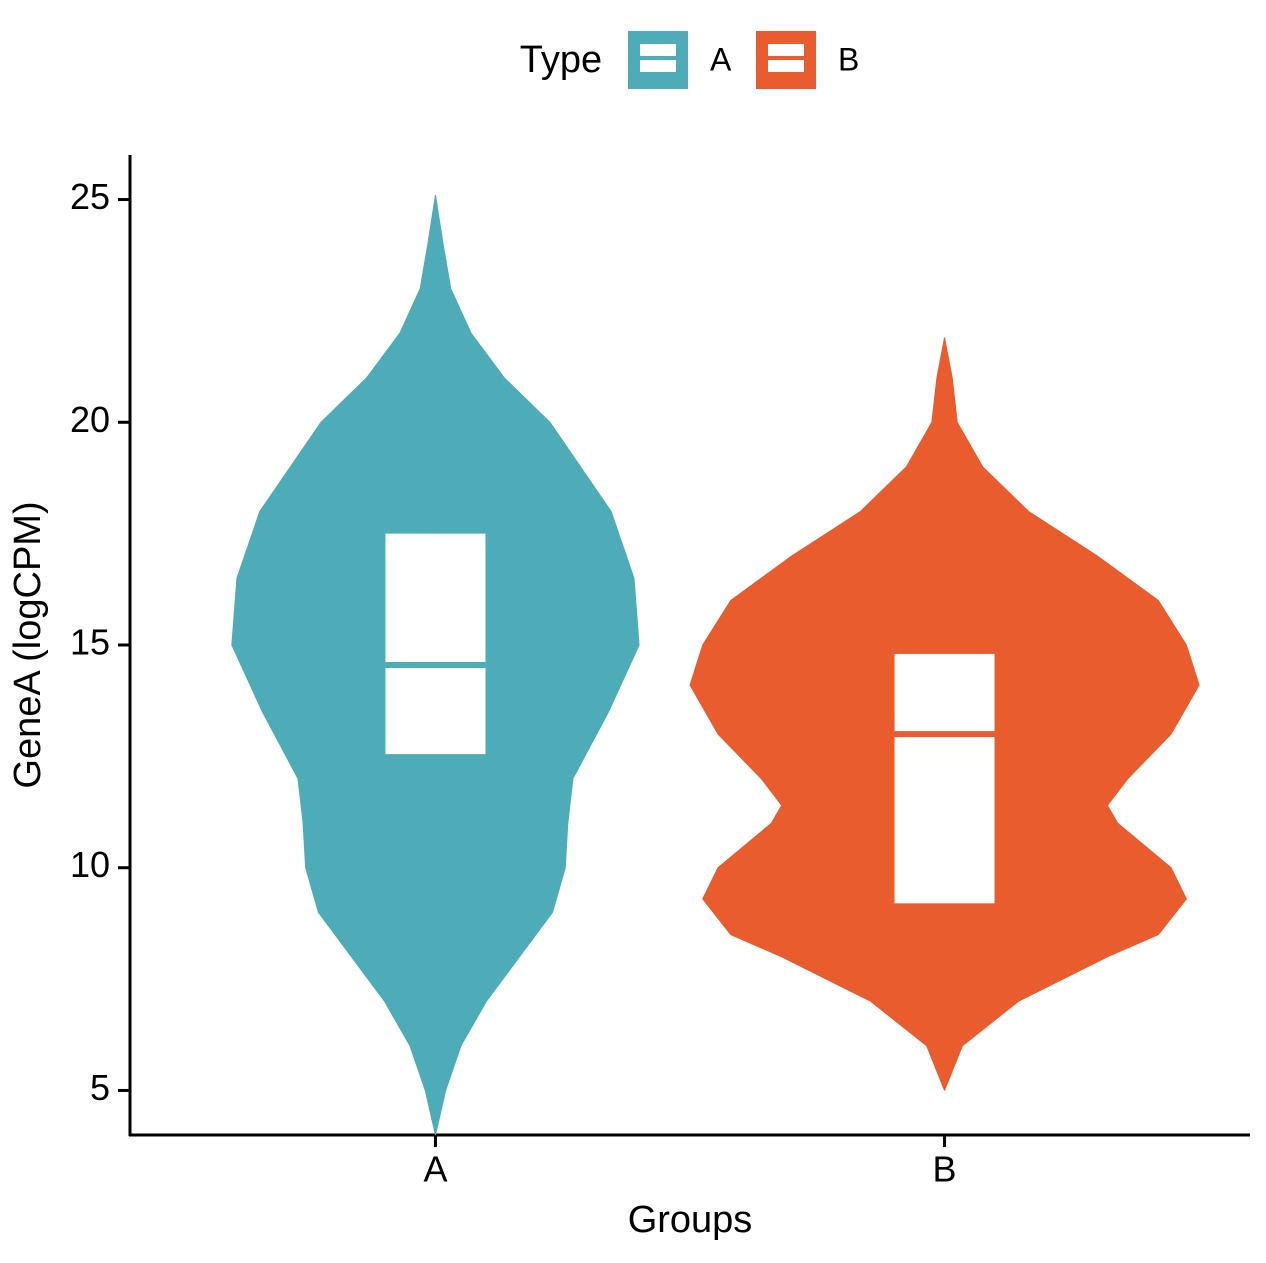 The image size is (1266, 1263). What do you see at coordinates (721, 59) in the screenshot?
I see `legend-label: A` at bounding box center [721, 59].